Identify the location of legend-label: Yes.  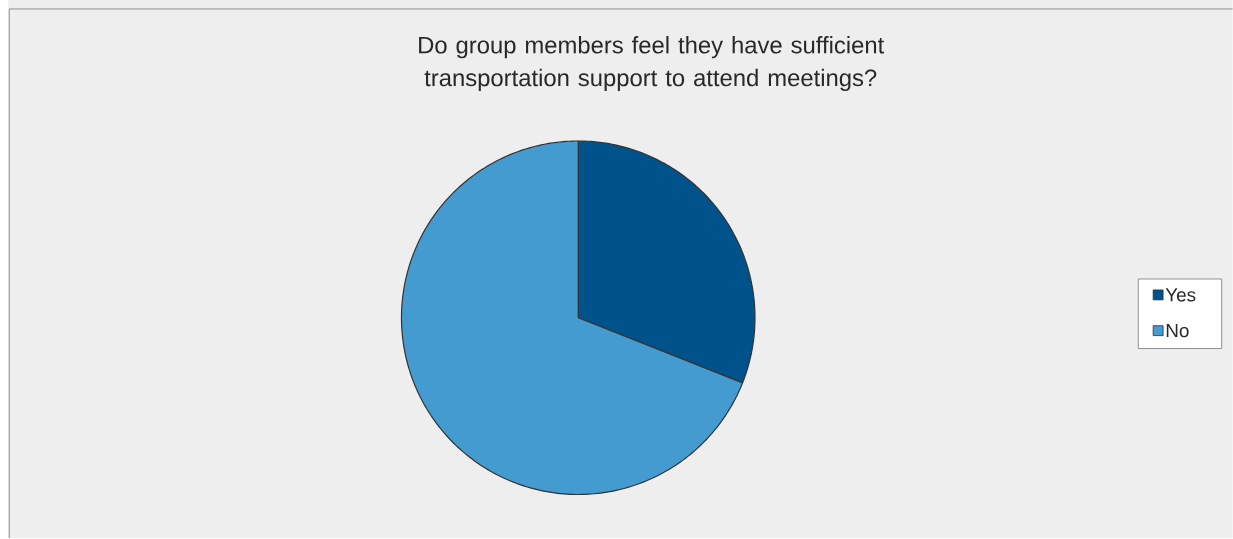
(1180, 295).